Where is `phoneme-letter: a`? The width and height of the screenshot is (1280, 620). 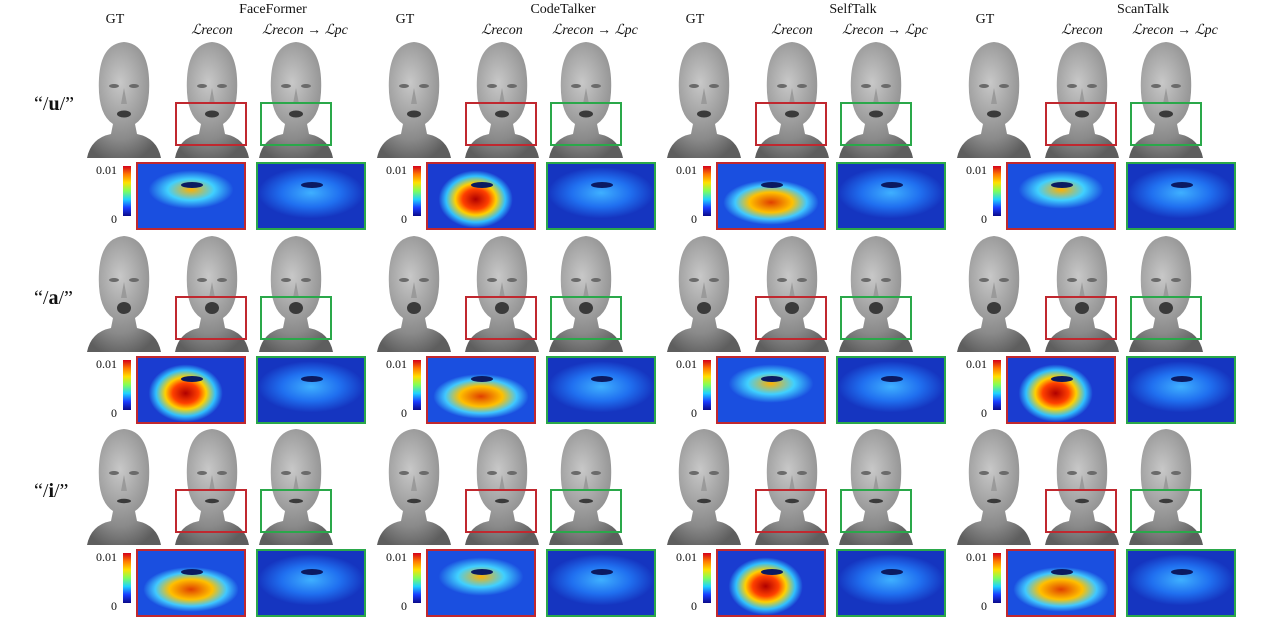 phoneme-letter: a is located at coordinates (53, 298).